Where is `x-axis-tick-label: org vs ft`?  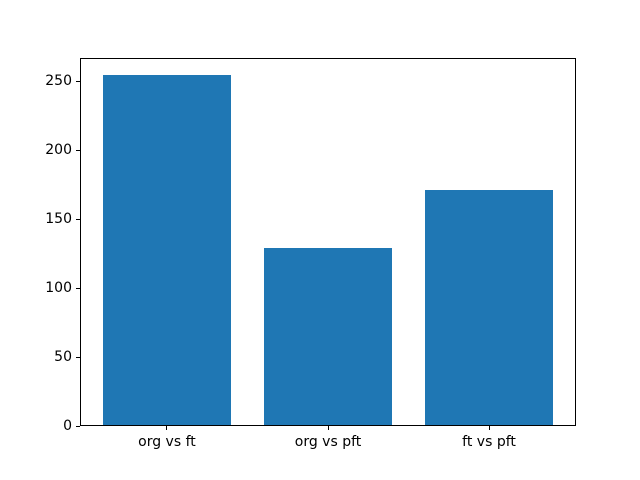
x-axis-tick-label: org vs ft is located at coordinates (167, 442).